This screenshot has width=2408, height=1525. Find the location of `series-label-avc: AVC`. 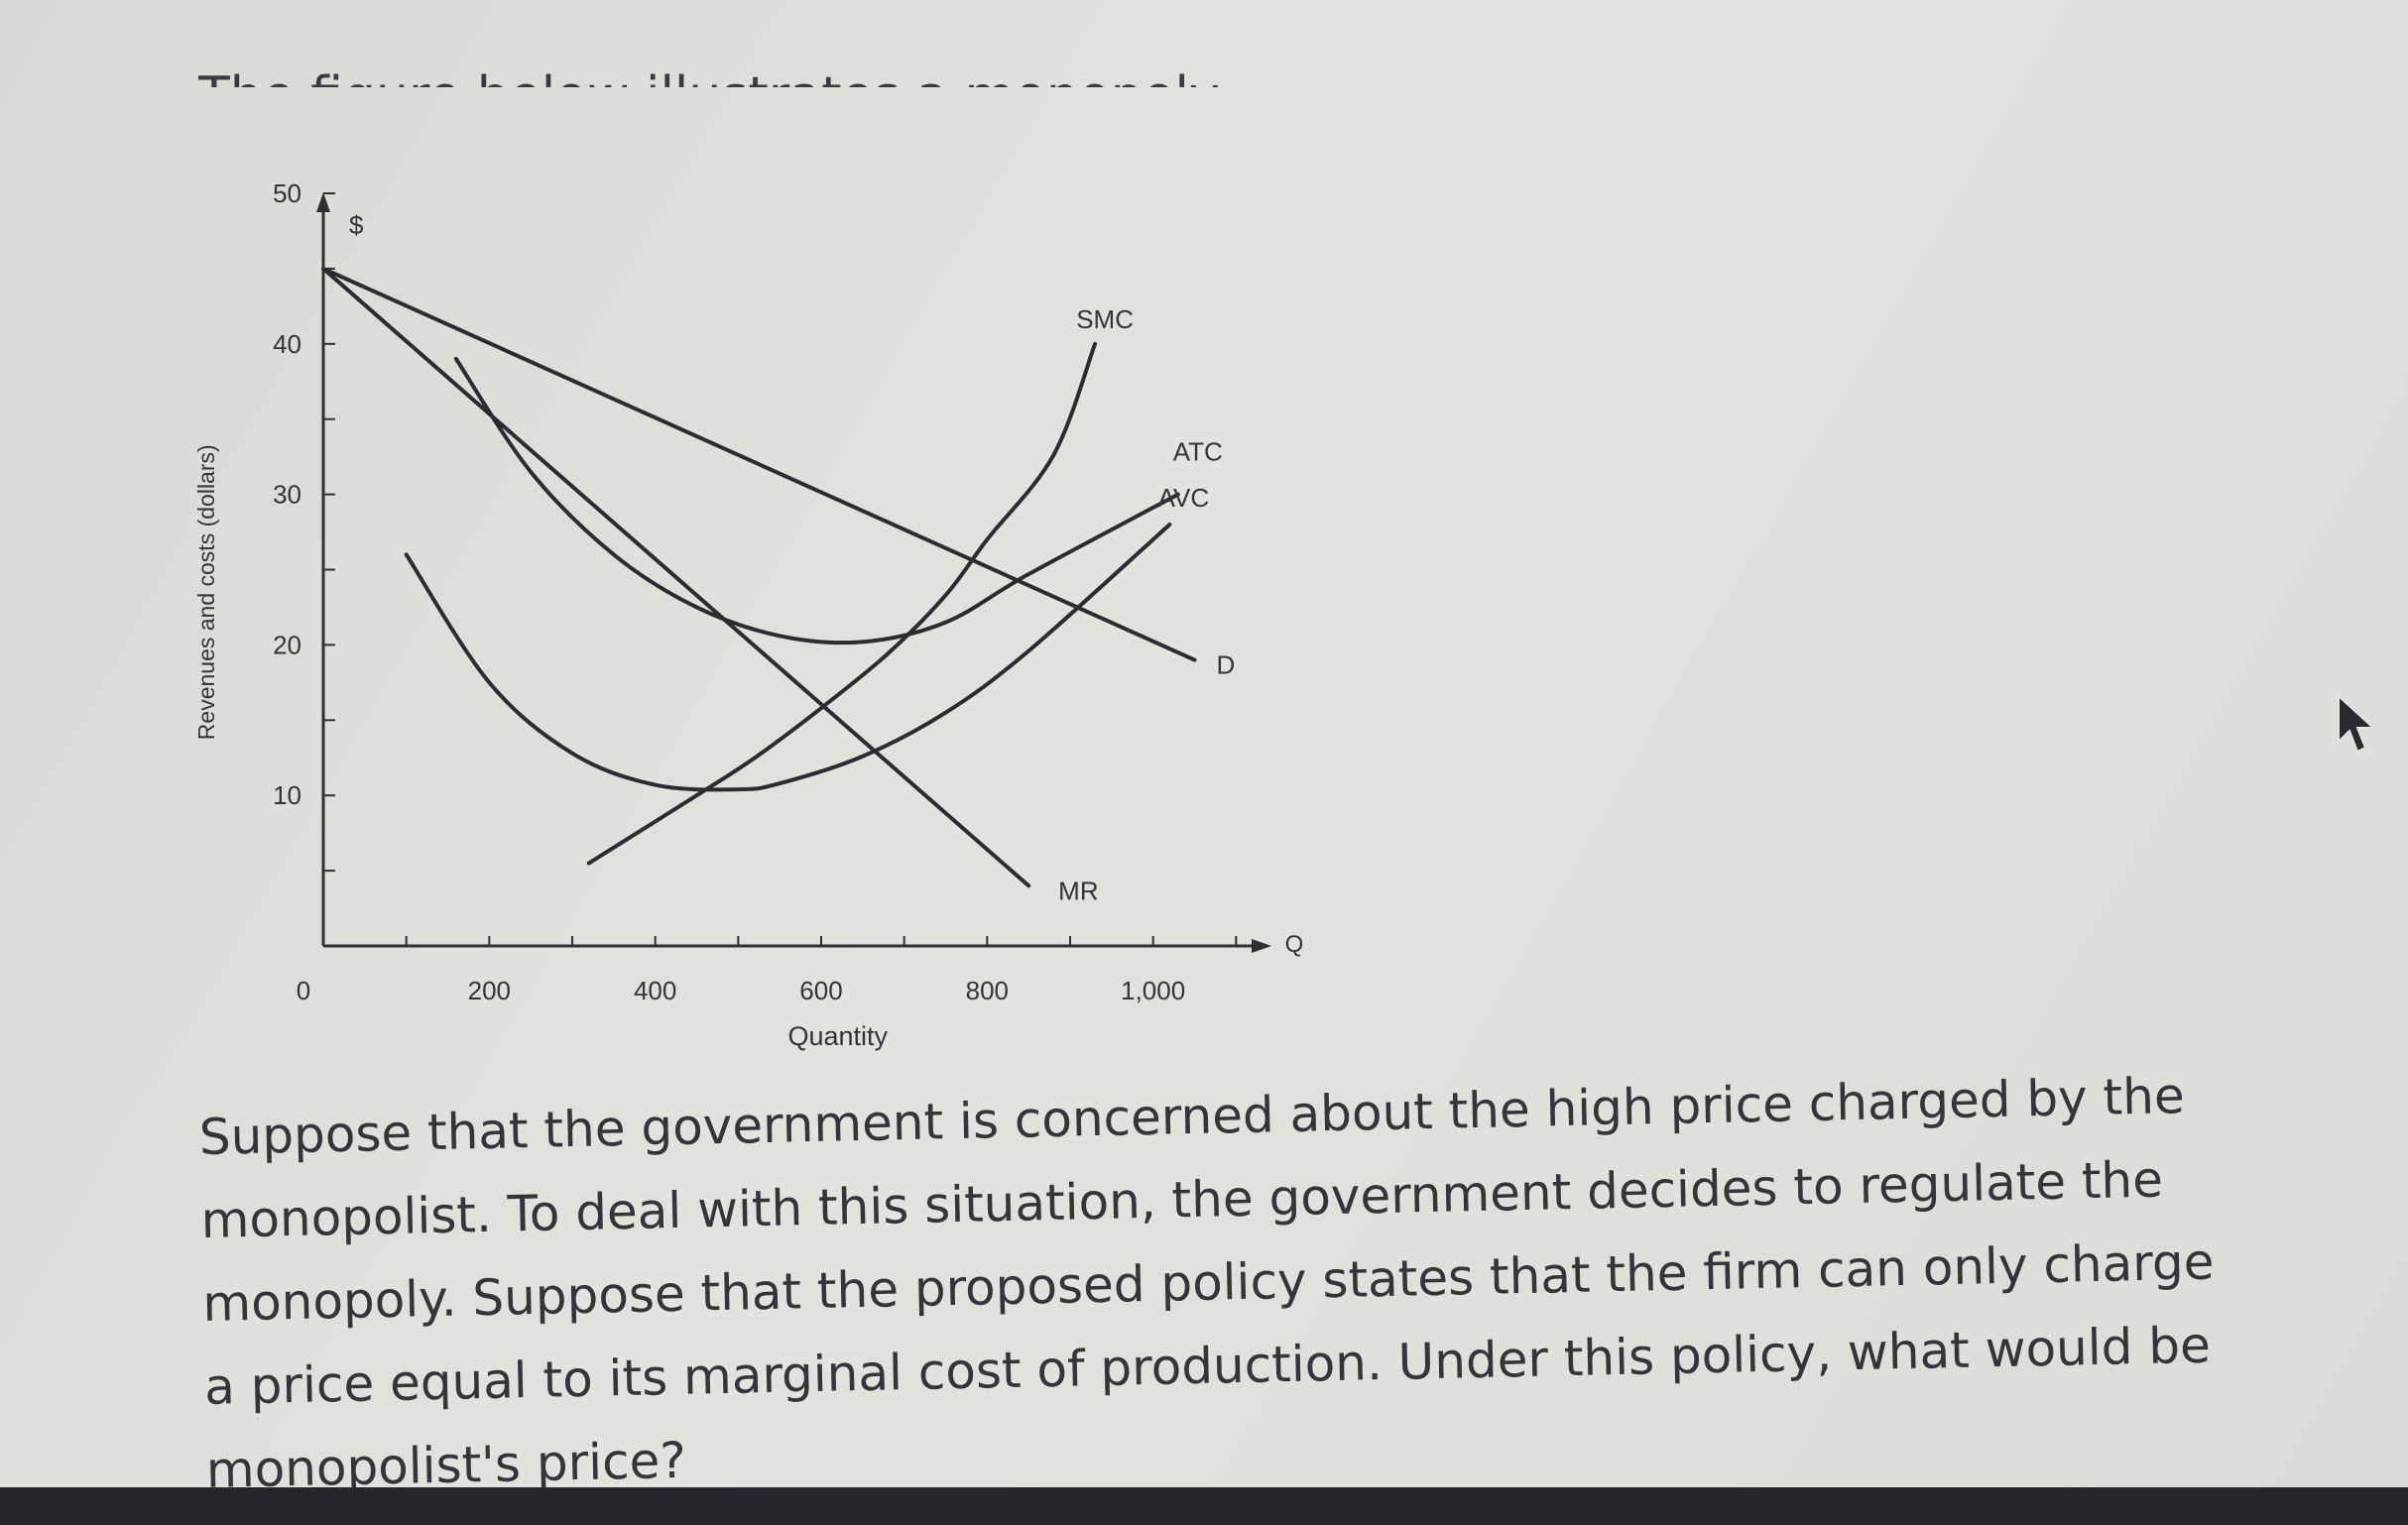

series-label-avc: AVC is located at coordinates (1184, 498).